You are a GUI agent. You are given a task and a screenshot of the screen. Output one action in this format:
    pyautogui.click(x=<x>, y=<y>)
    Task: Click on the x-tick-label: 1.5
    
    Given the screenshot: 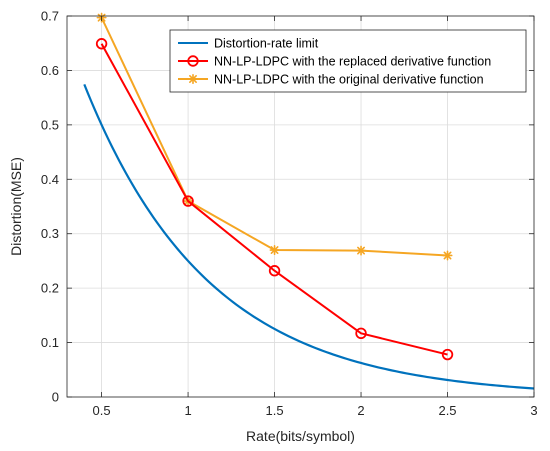 What is the action you would take?
    pyautogui.click(x=275, y=410)
    